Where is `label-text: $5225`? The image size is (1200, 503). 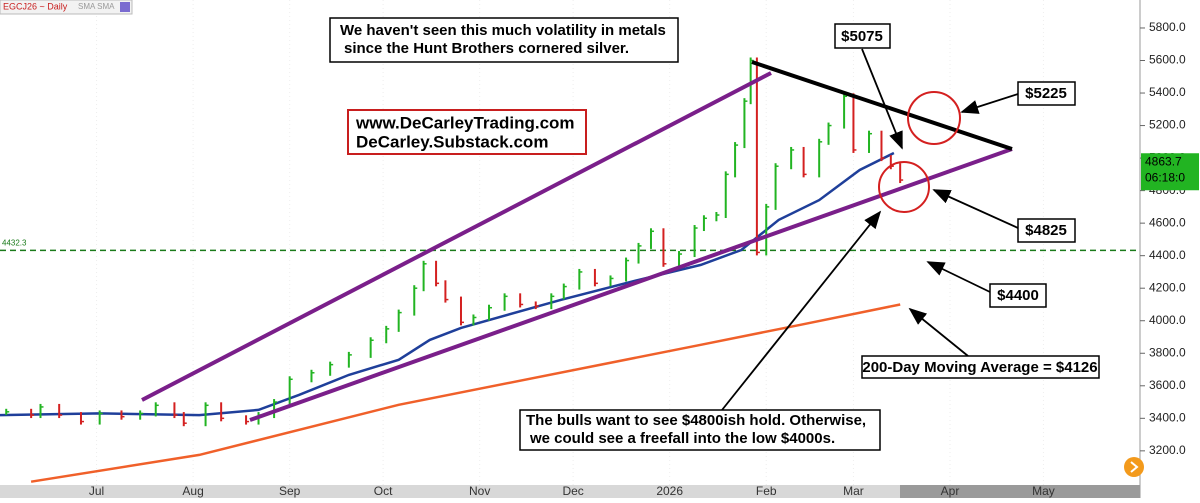 label-text: $5225 is located at coordinates (1046, 93).